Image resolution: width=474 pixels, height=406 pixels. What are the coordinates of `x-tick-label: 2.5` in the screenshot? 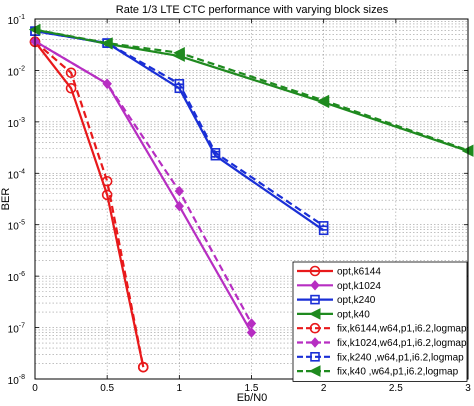 It's located at (396, 388).